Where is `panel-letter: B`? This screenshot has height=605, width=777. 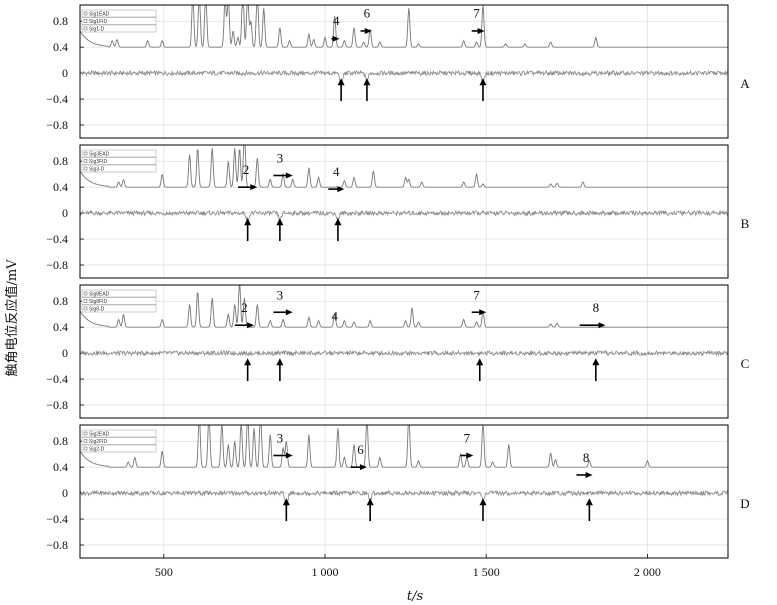 panel-letter: B is located at coordinates (745, 223).